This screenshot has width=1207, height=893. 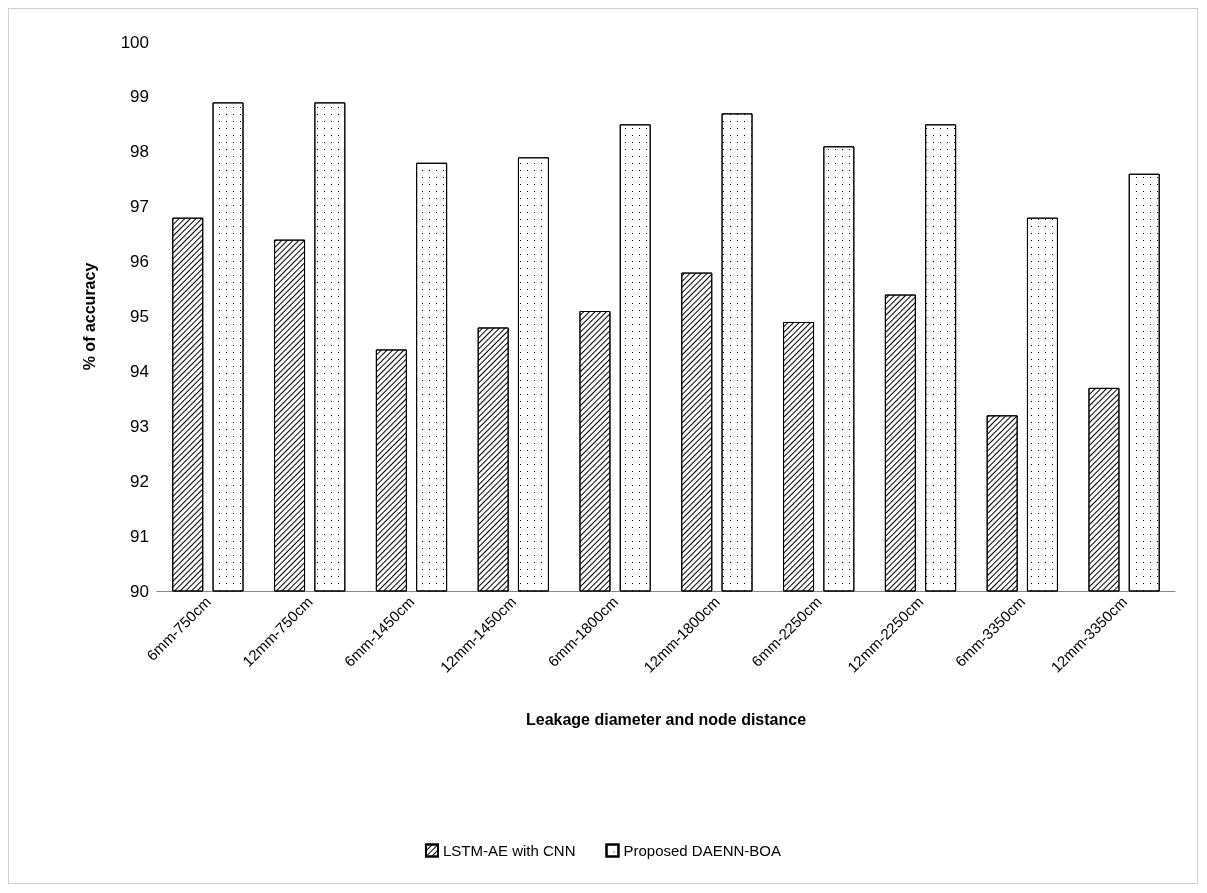 What do you see at coordinates (139, 152) in the screenshot?
I see `y-tick-label: 98` at bounding box center [139, 152].